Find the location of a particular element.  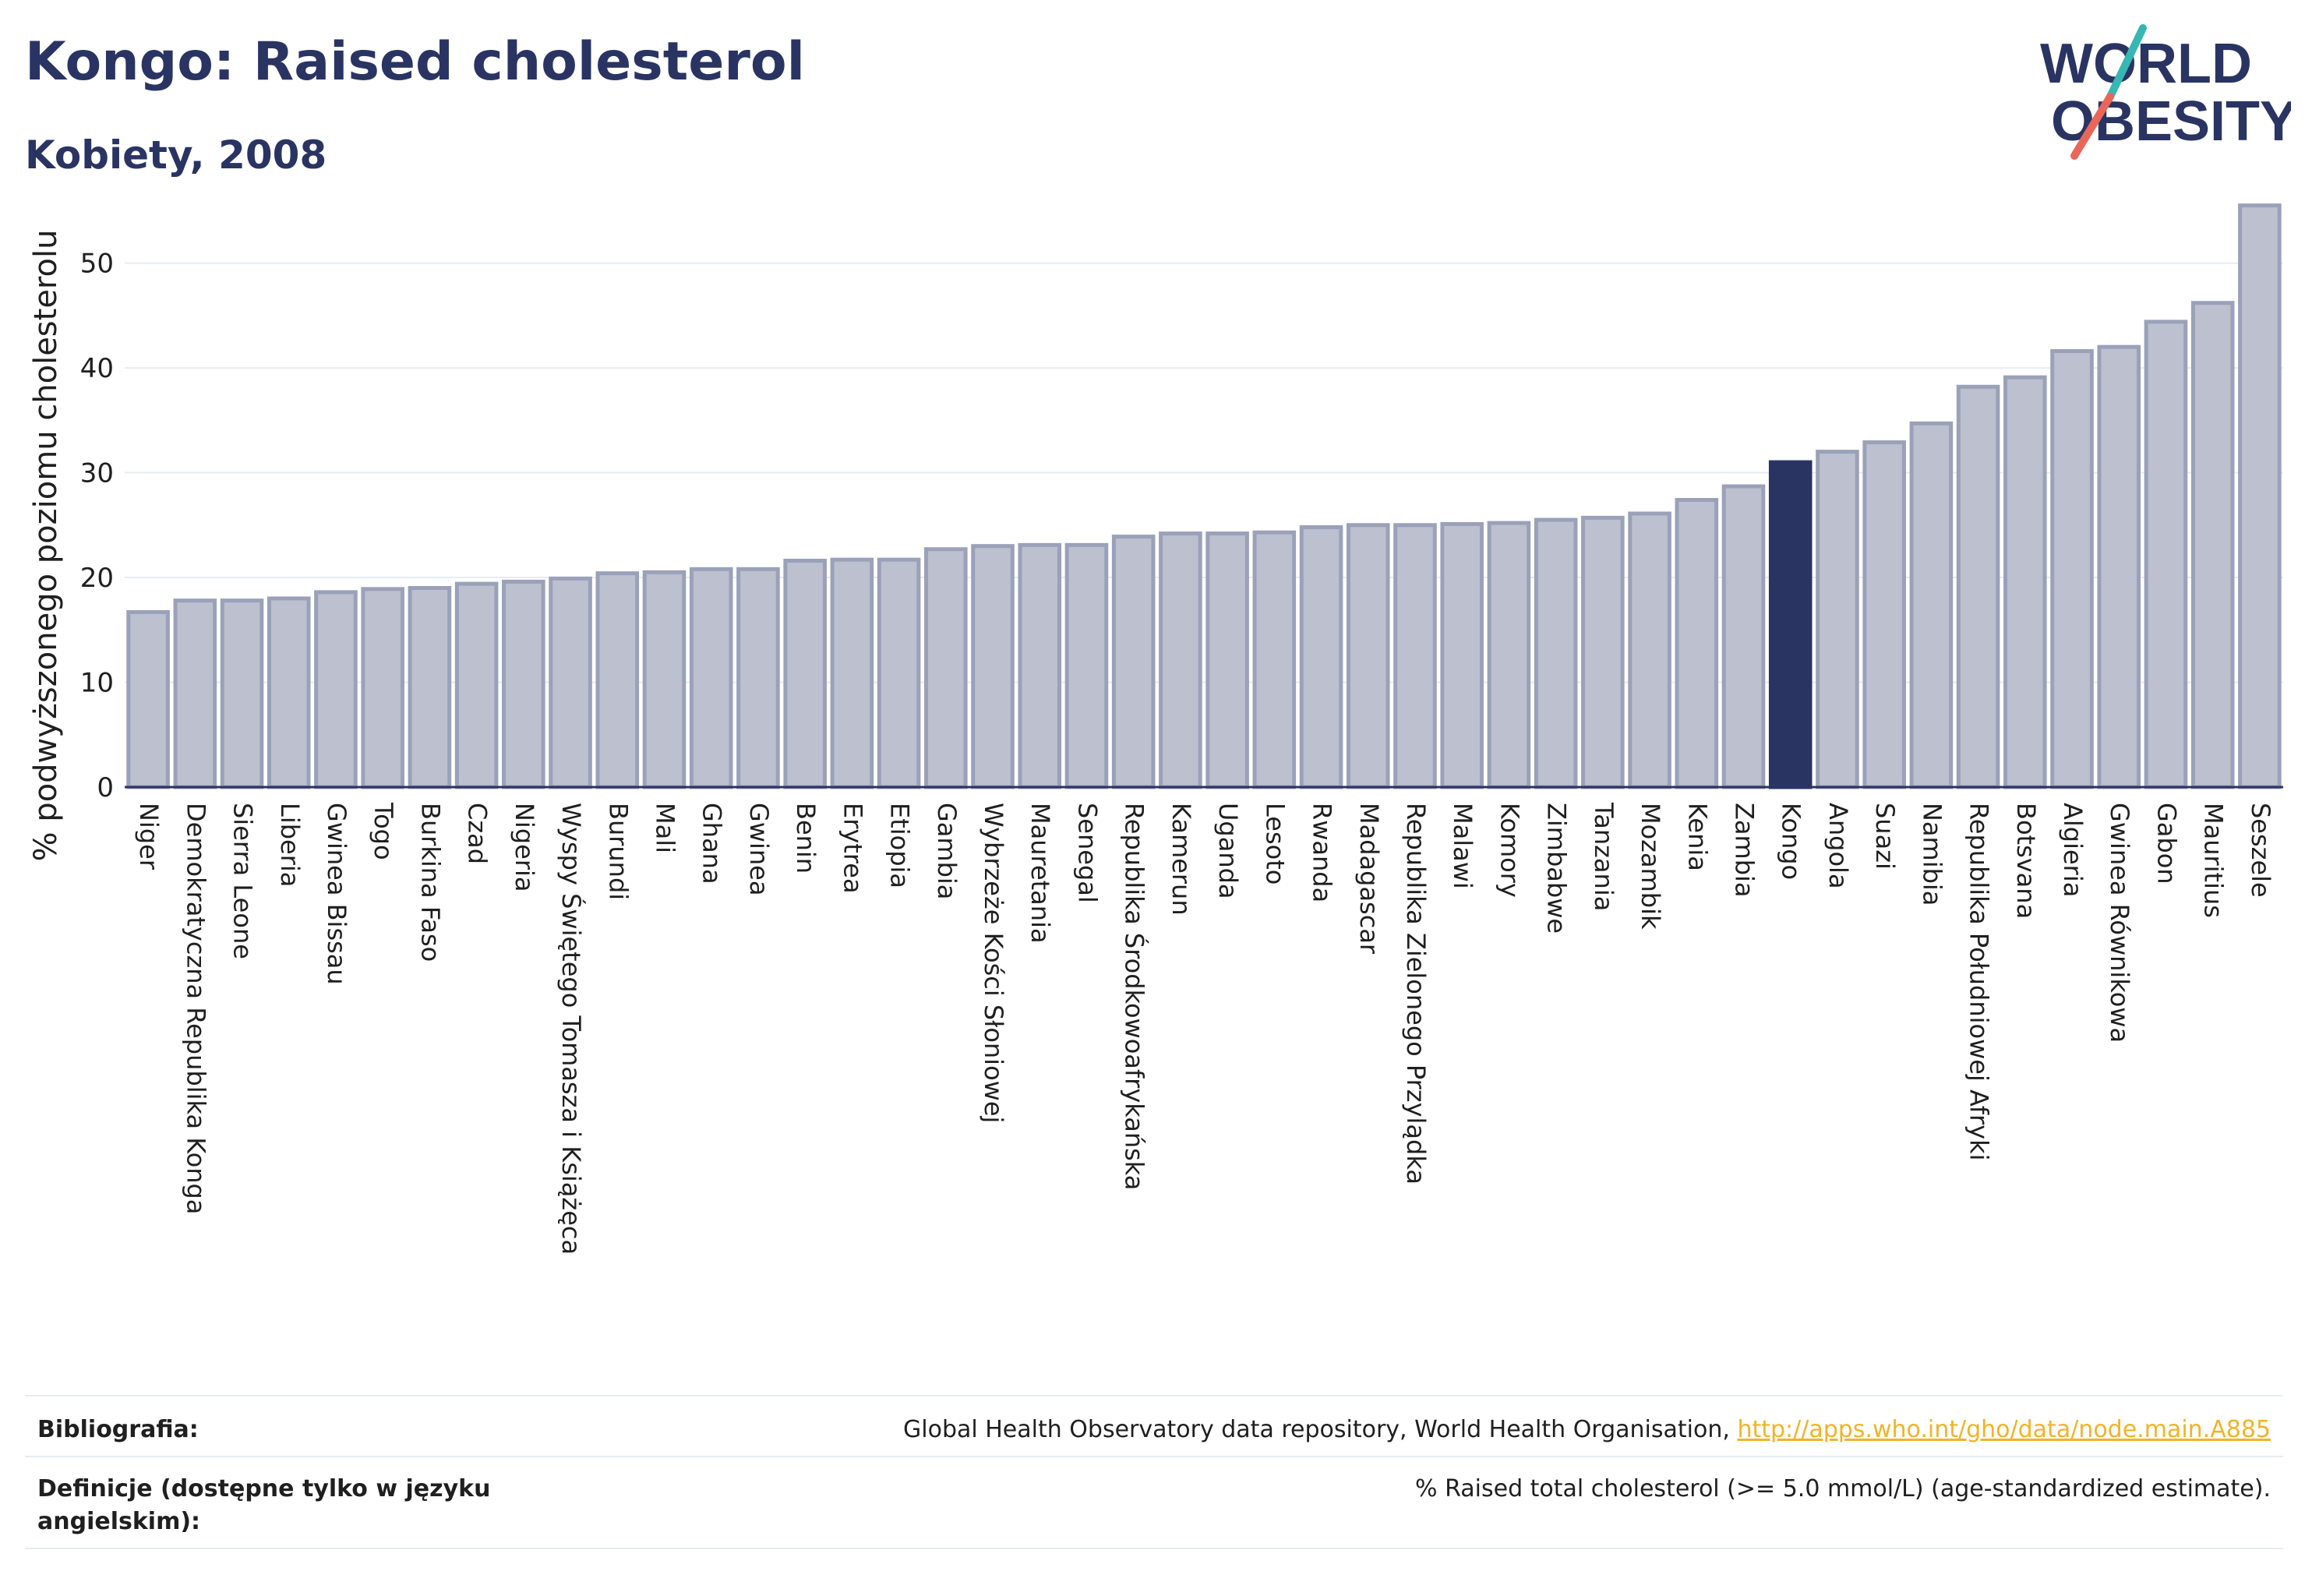

category-label: Demokratyczna Republika Konga is located at coordinates (195, 1008).